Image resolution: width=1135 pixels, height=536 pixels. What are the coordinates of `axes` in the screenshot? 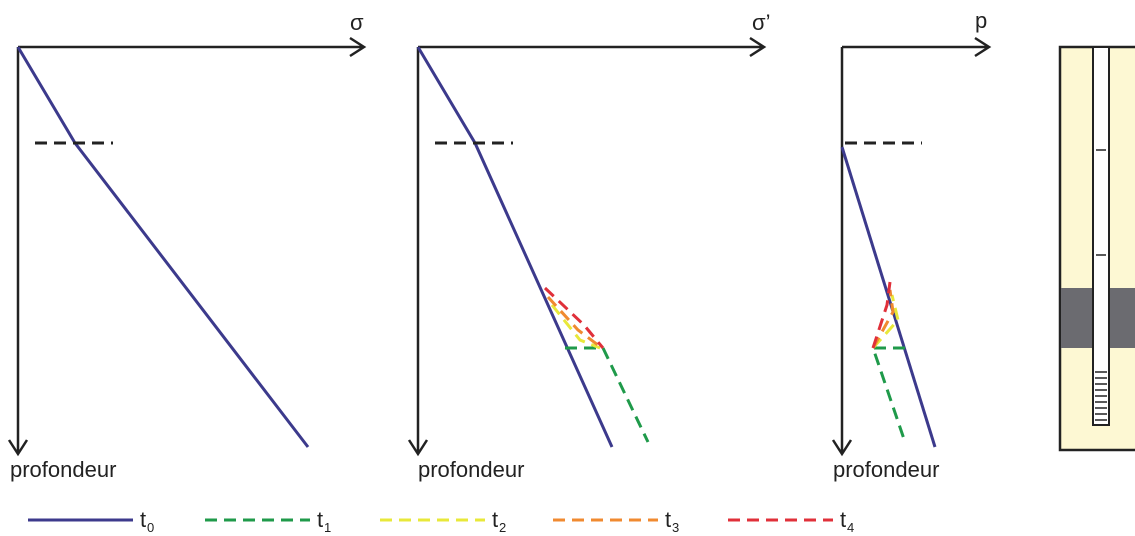 It's located at (911, 246).